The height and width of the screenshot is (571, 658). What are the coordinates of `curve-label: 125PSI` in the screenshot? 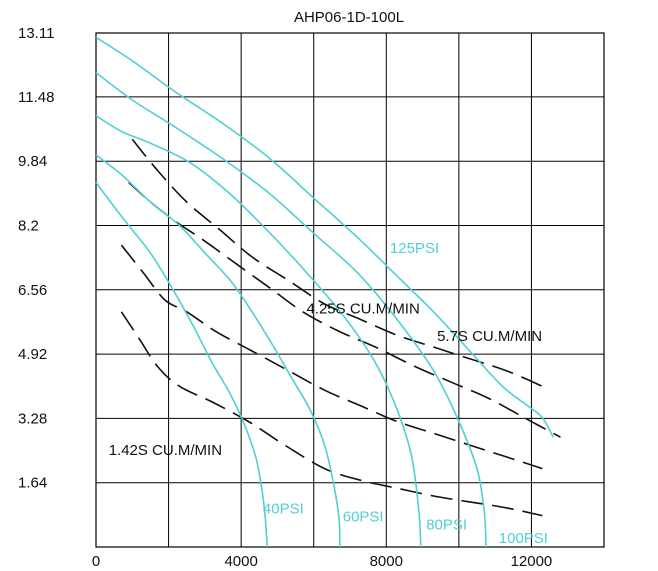 It's located at (414, 248).